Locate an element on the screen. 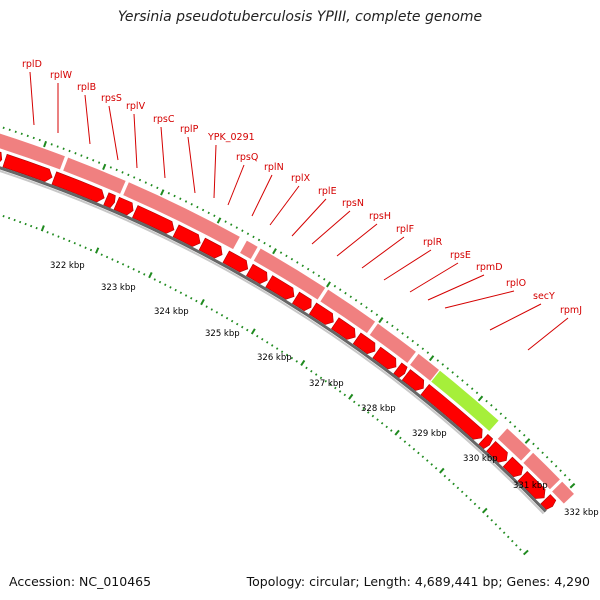  gene-label-rplW: rplW is located at coordinates (61, 75).